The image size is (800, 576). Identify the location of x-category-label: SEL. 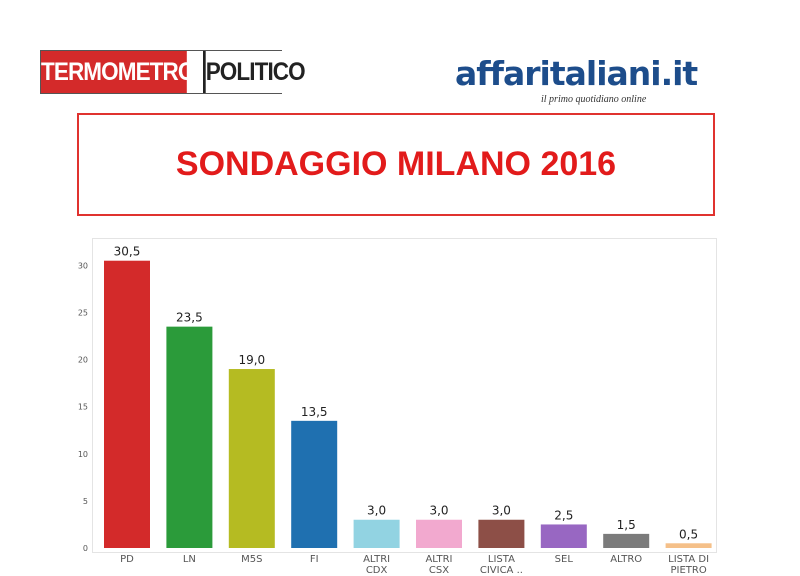
(564, 559).